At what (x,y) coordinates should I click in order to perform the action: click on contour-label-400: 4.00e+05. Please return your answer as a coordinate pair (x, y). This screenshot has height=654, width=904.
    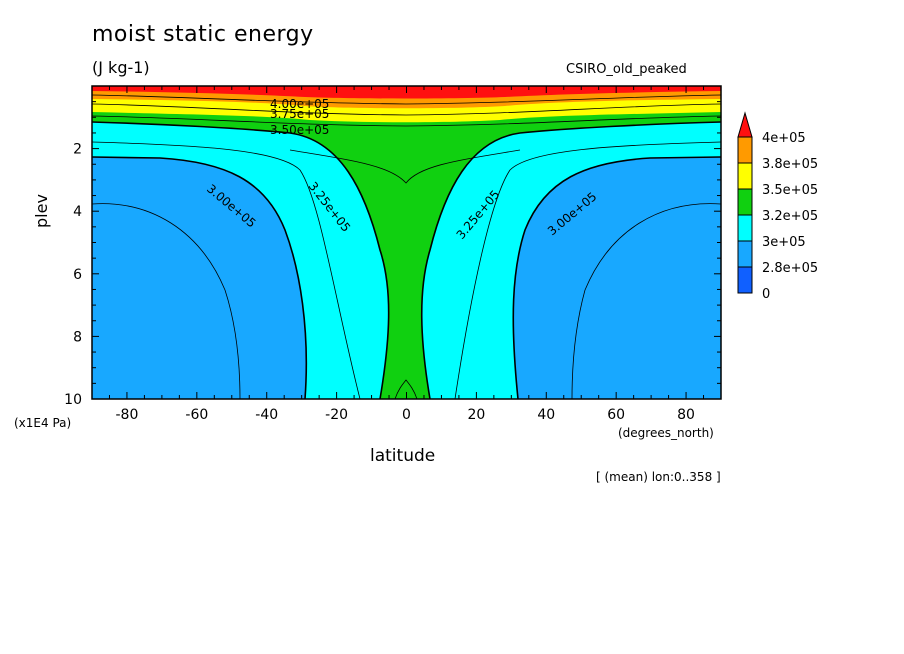
    Looking at the image, I should click on (299, 104).